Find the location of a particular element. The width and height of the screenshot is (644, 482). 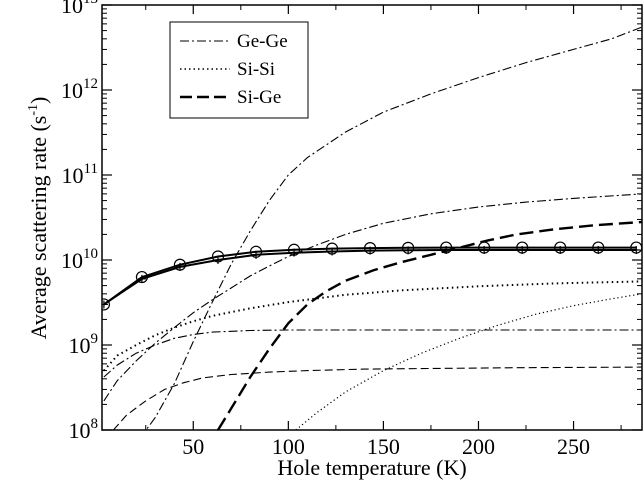

legend: Ge-Ge Si-Si Si-Ge is located at coordinates (239, 70).